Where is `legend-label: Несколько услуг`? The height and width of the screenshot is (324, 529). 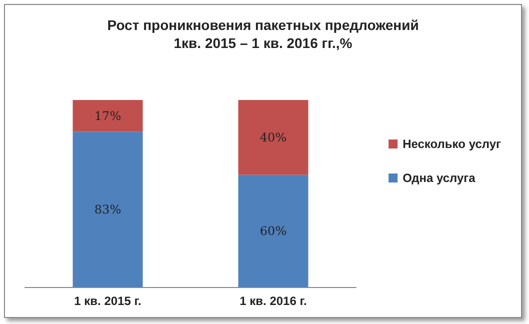
legend-label: Несколько услуг is located at coordinates (452, 144).